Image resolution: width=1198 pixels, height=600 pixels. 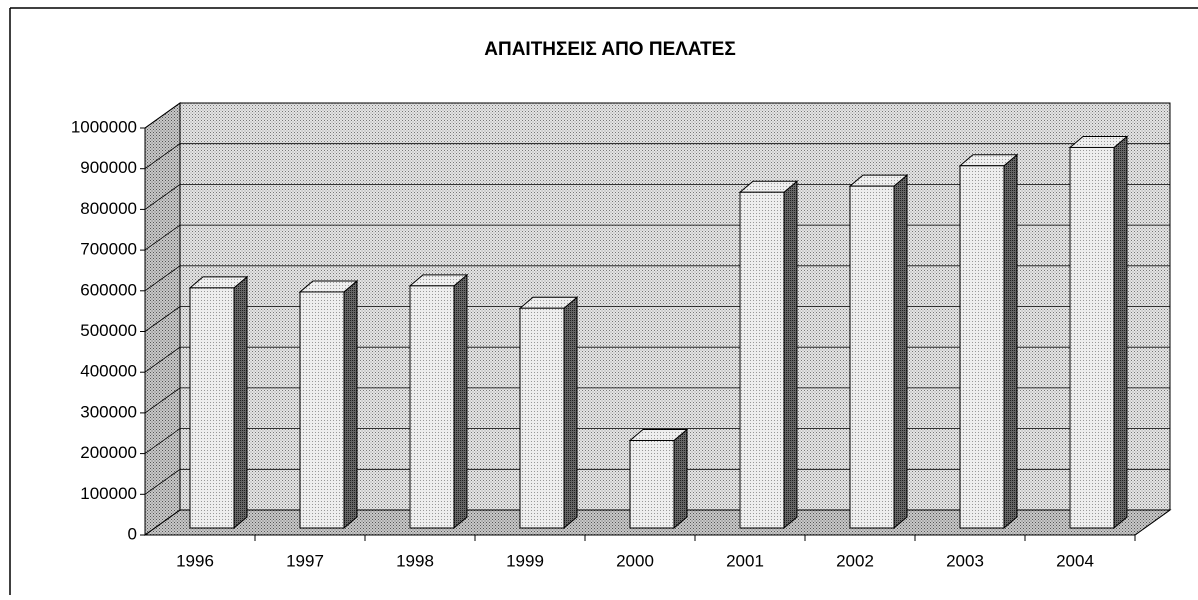 What do you see at coordinates (525, 560) in the screenshot?
I see `x-tick-label: 1999` at bounding box center [525, 560].